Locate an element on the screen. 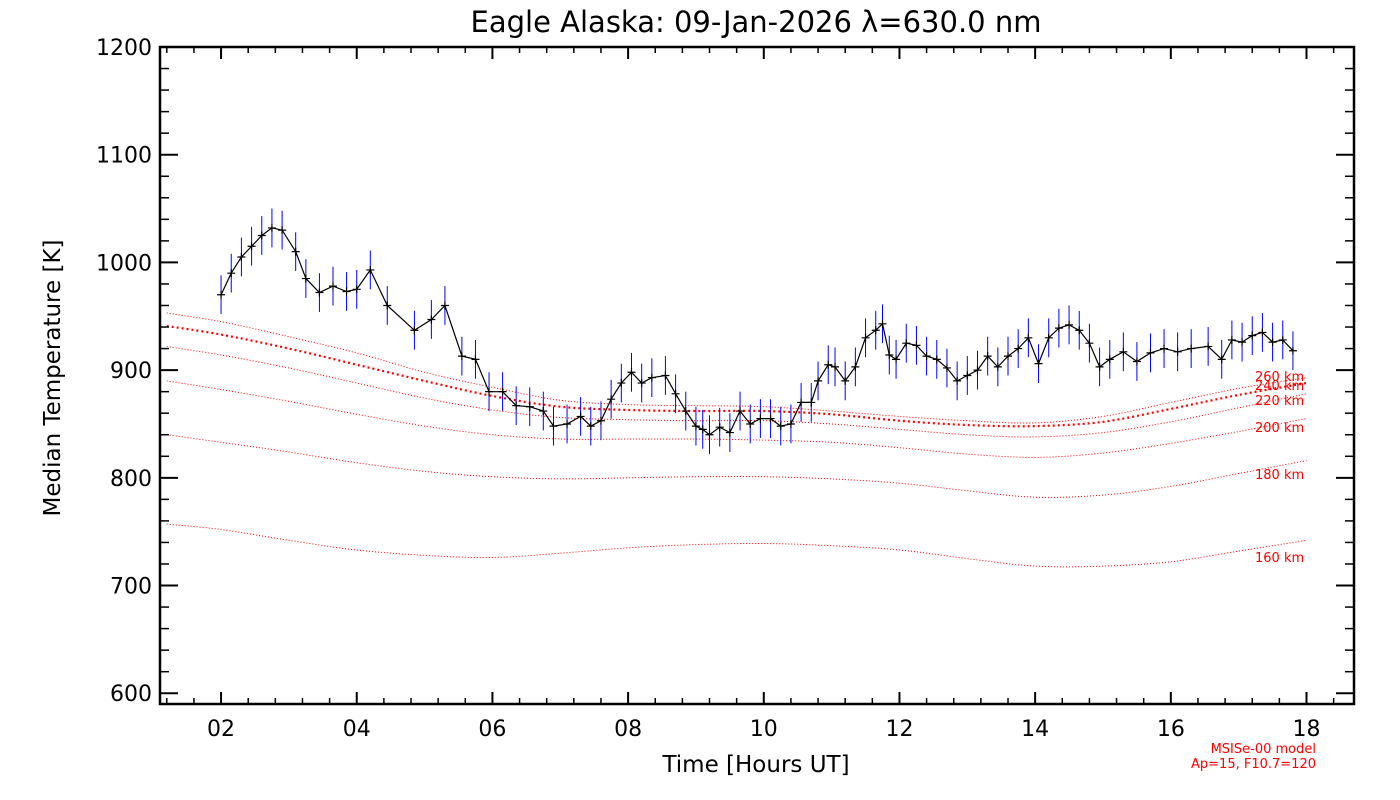 This screenshot has height=800, width=1400. model-curve-260-km is located at coordinates (736, 368).